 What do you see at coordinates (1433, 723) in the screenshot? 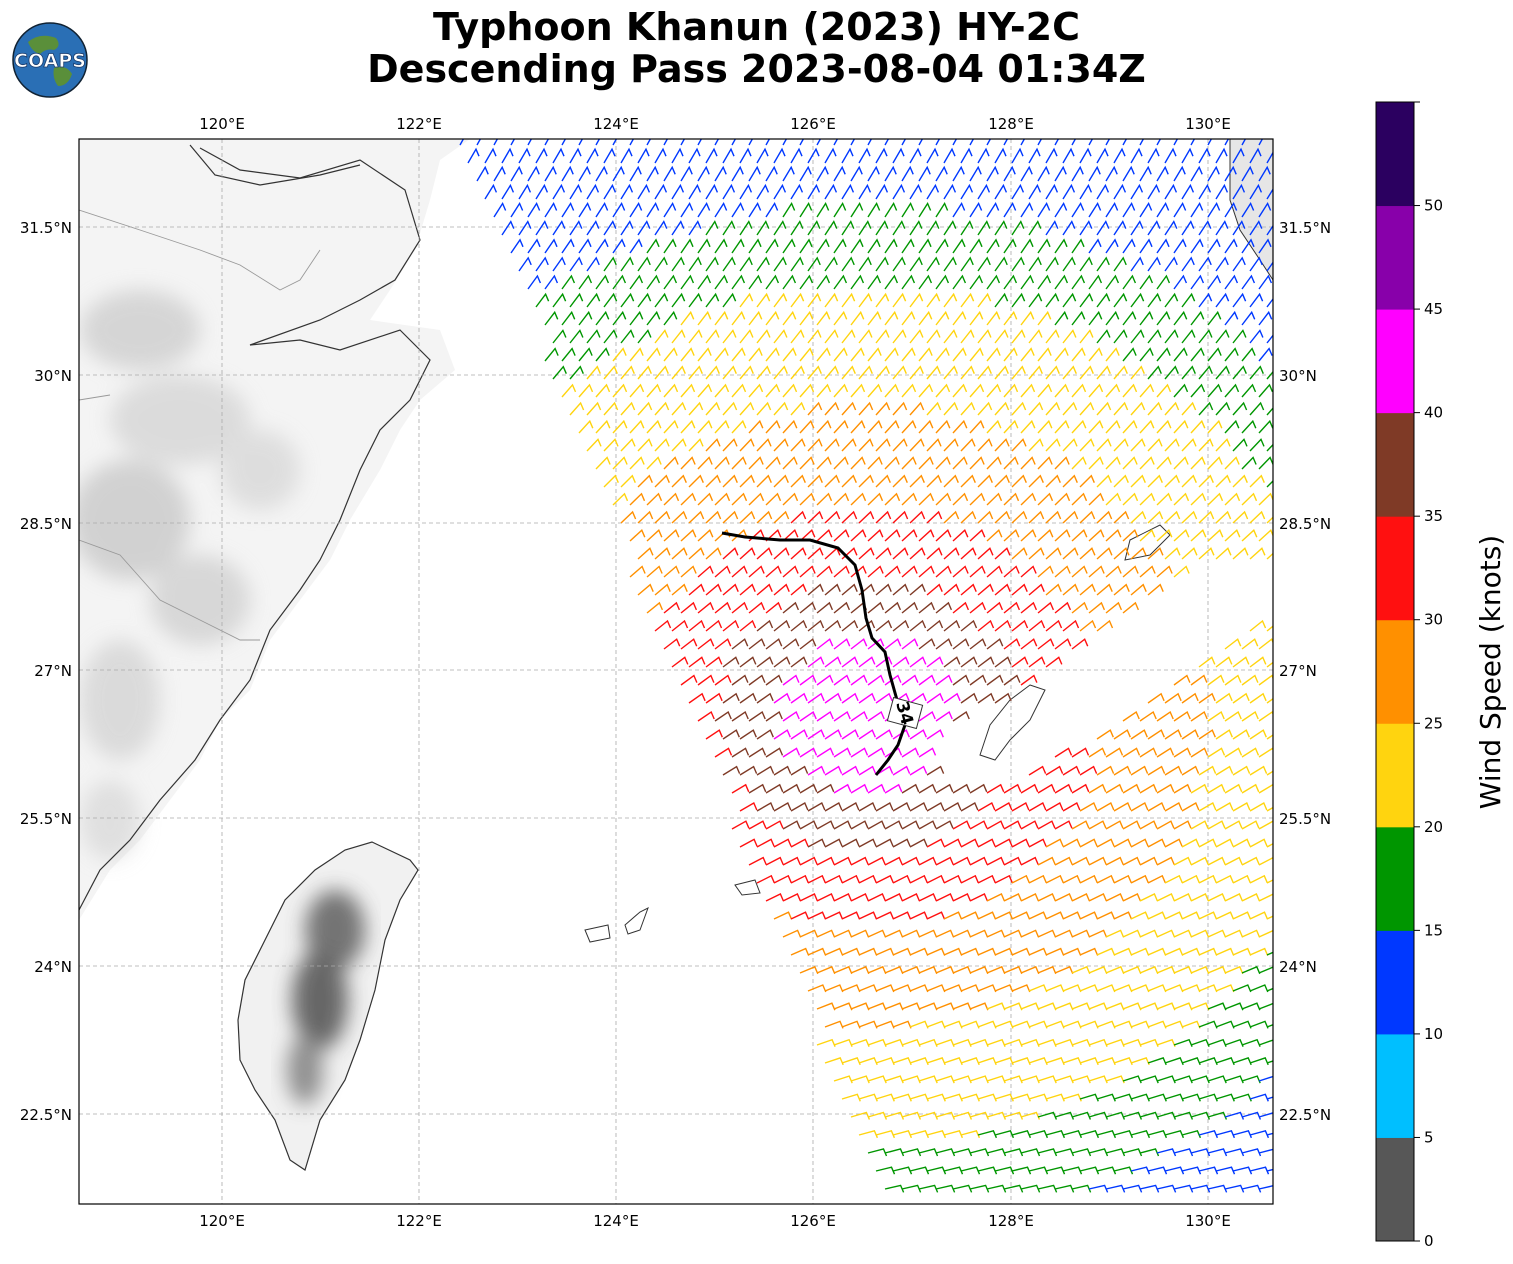
I see `colorbar-tick-label: 25` at bounding box center [1433, 723].